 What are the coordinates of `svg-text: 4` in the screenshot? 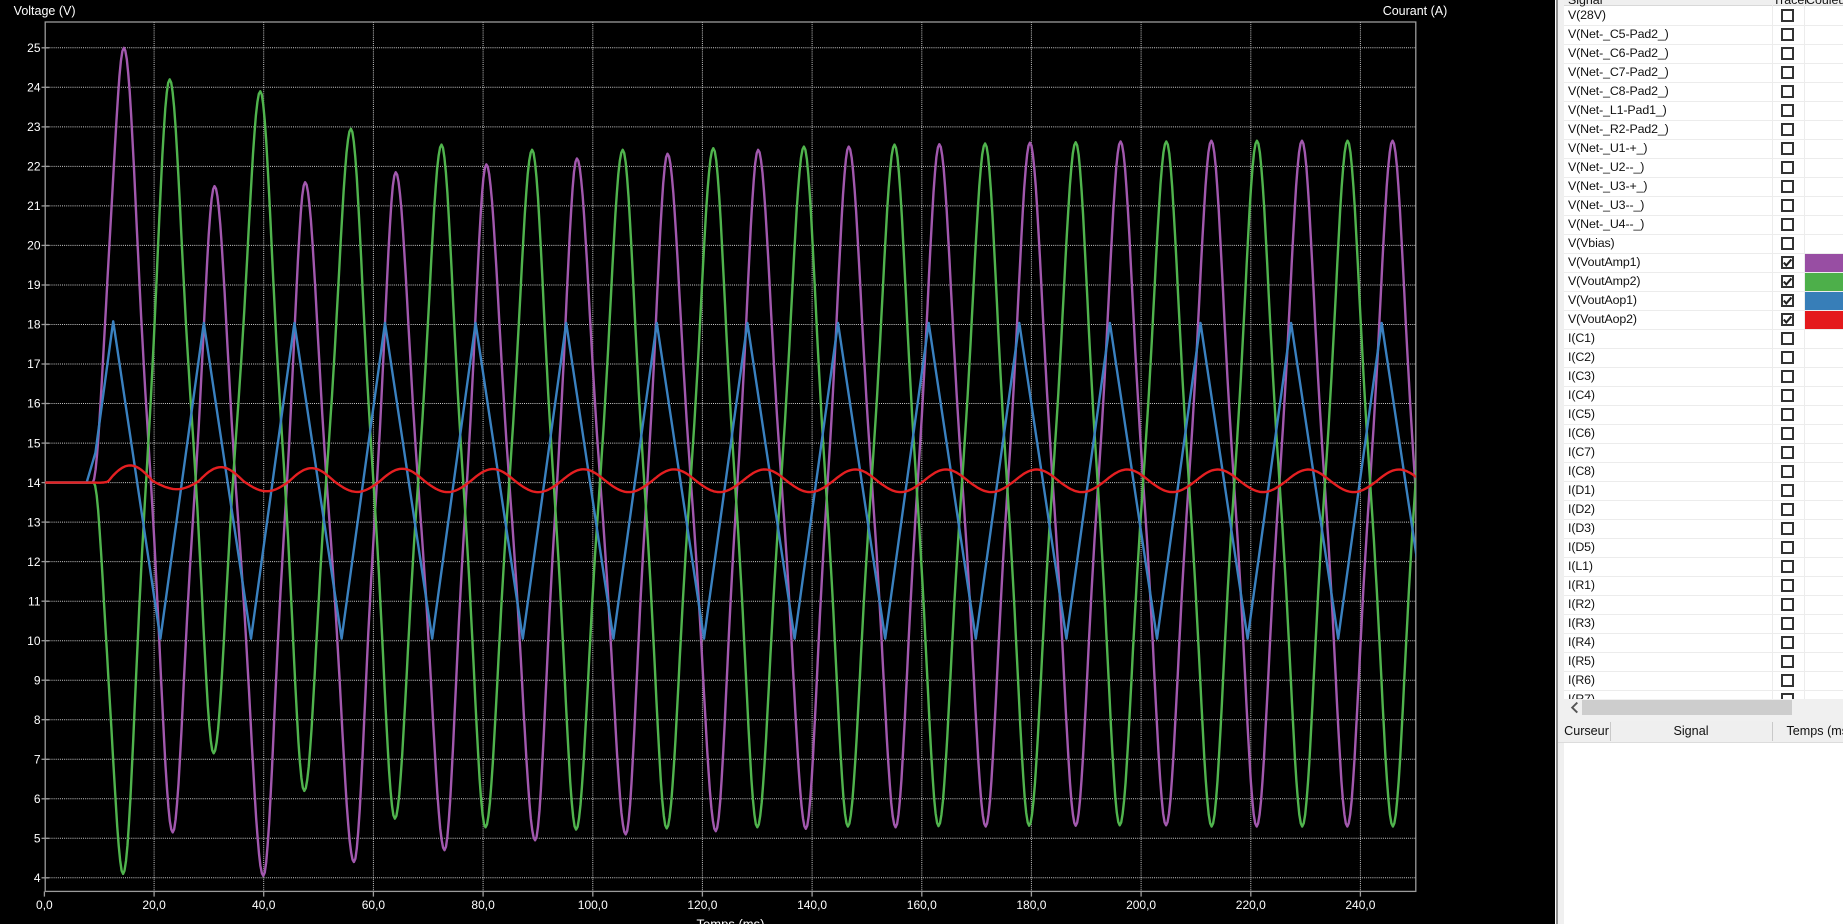 It's located at (37, 878).